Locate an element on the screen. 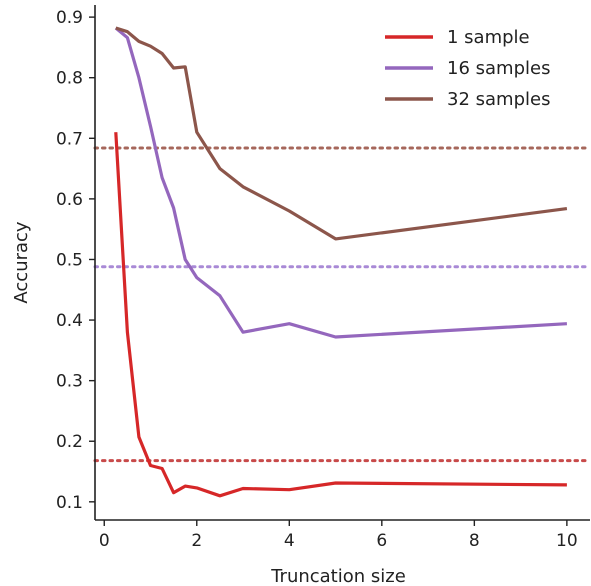  y-tick-label: 0.4 is located at coordinates (69, 321).